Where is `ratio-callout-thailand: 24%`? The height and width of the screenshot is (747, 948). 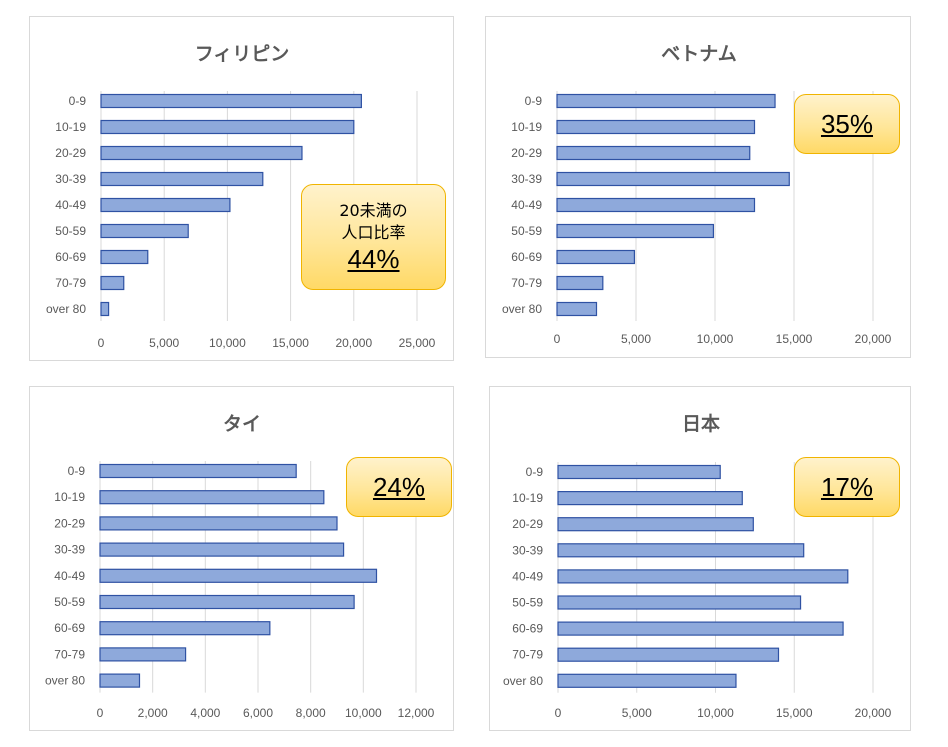
ratio-callout-thailand: 24% is located at coordinates (399, 487).